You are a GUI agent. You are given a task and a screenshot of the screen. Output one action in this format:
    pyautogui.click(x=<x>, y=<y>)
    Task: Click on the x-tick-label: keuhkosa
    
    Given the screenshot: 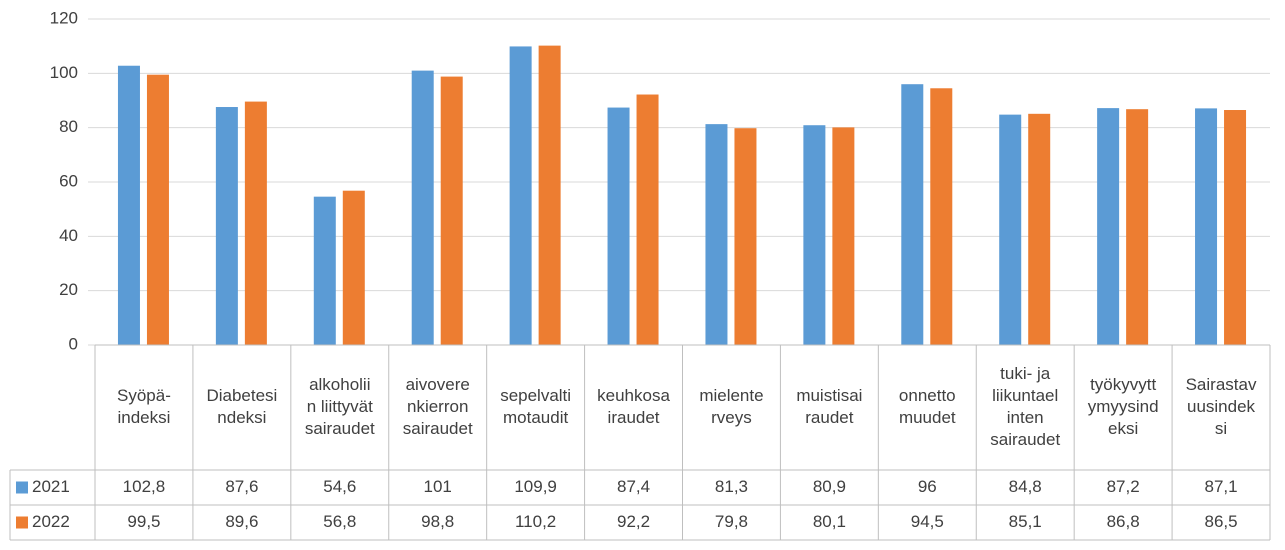 What is the action you would take?
    pyautogui.click(x=633, y=395)
    